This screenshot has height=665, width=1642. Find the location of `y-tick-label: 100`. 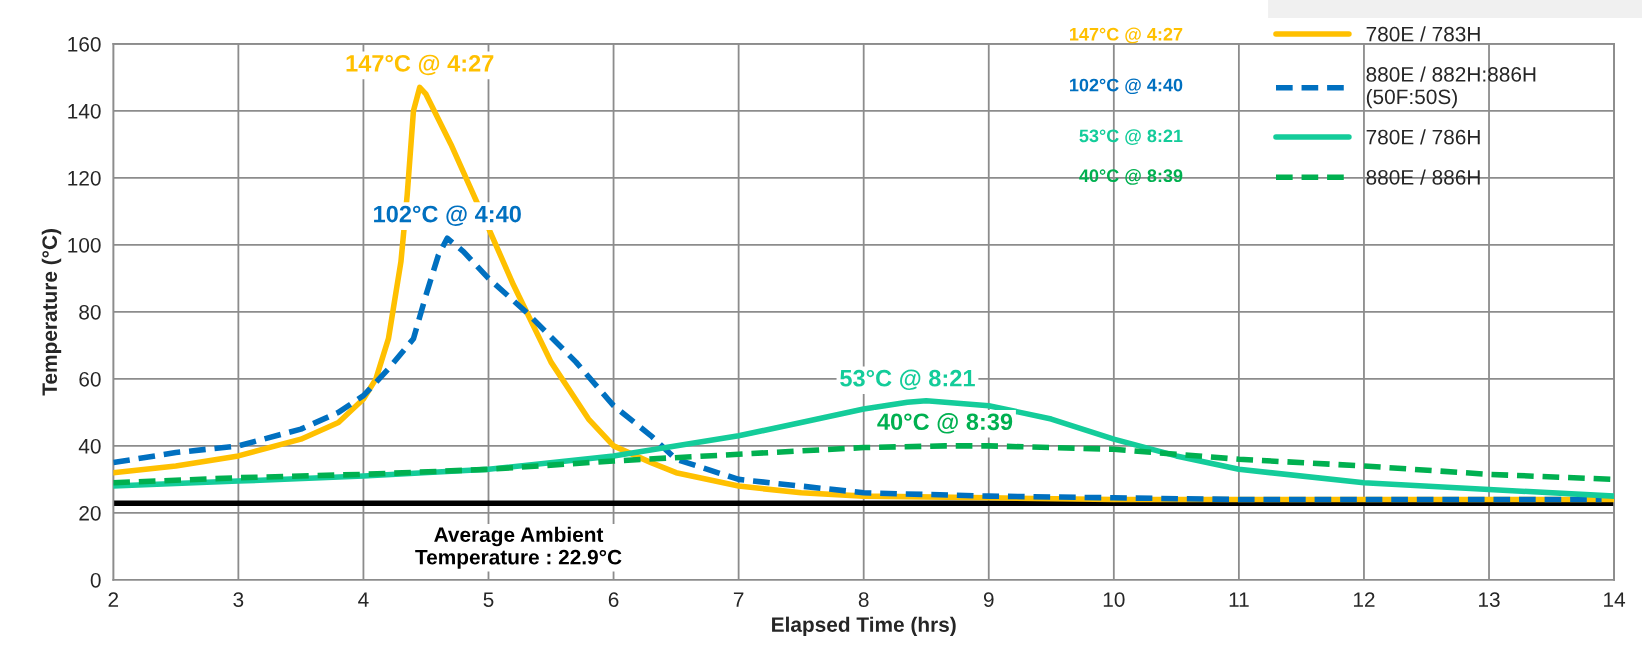

y-tick-label: 100 is located at coordinates (84, 245).